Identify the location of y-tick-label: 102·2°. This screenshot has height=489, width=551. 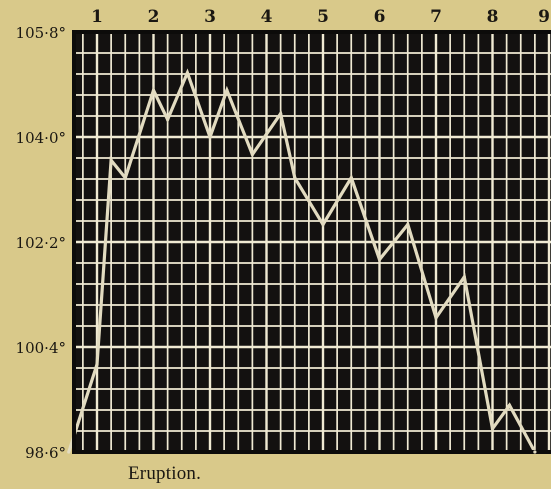
(41, 243).